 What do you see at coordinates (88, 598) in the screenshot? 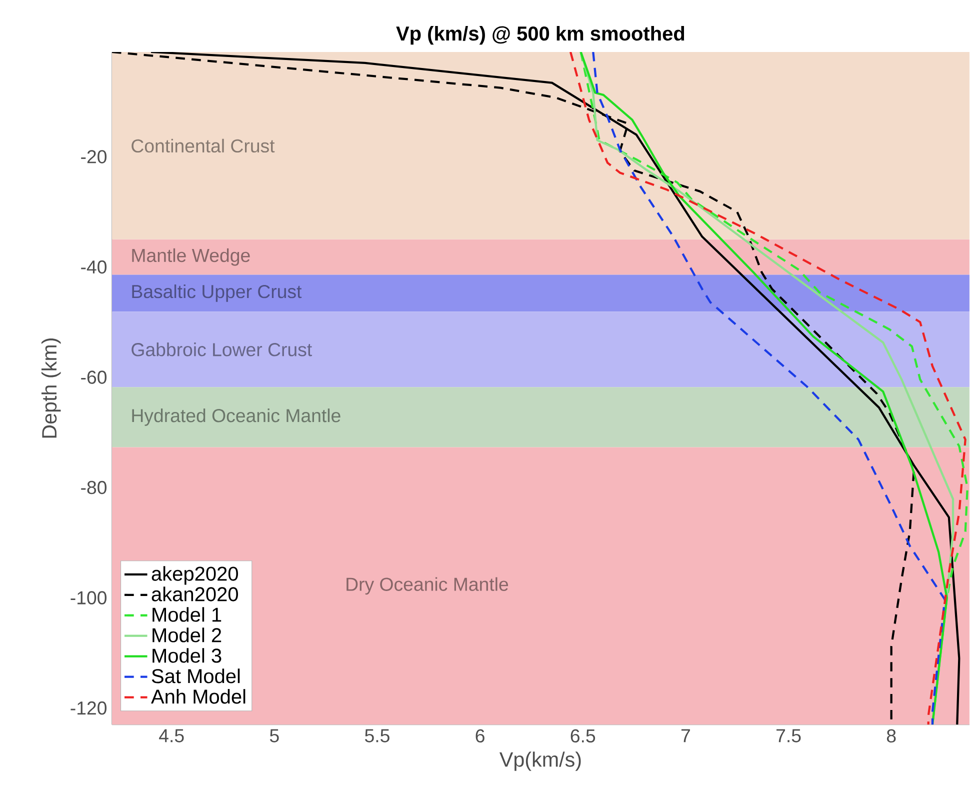
I see `y-tick-label: -100` at bounding box center [88, 598].